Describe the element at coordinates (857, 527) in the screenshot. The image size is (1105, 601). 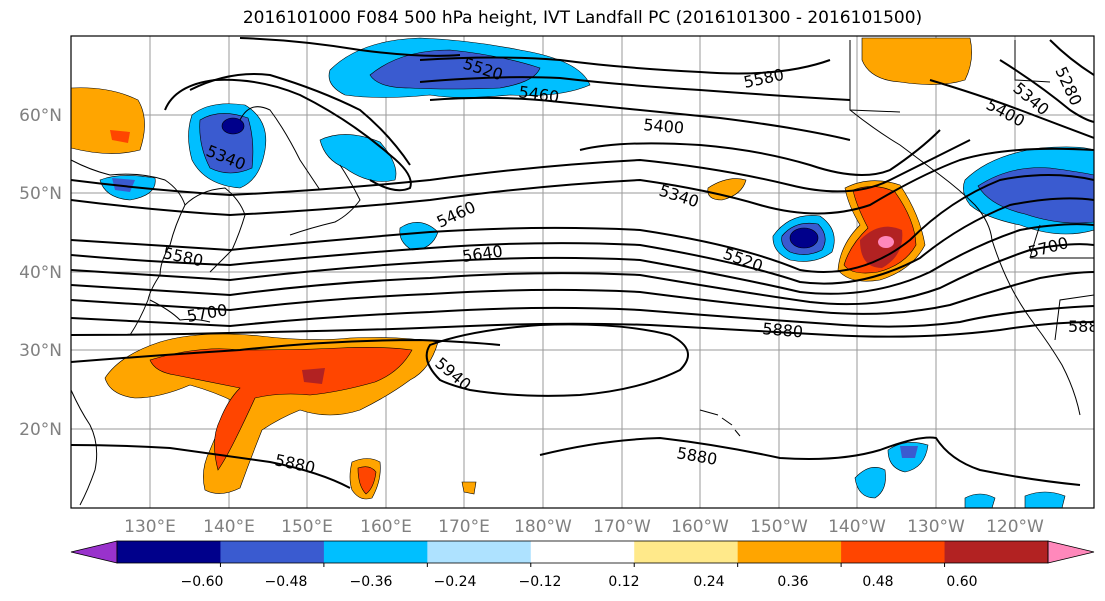
I see `lon-label: 140°W` at that location.